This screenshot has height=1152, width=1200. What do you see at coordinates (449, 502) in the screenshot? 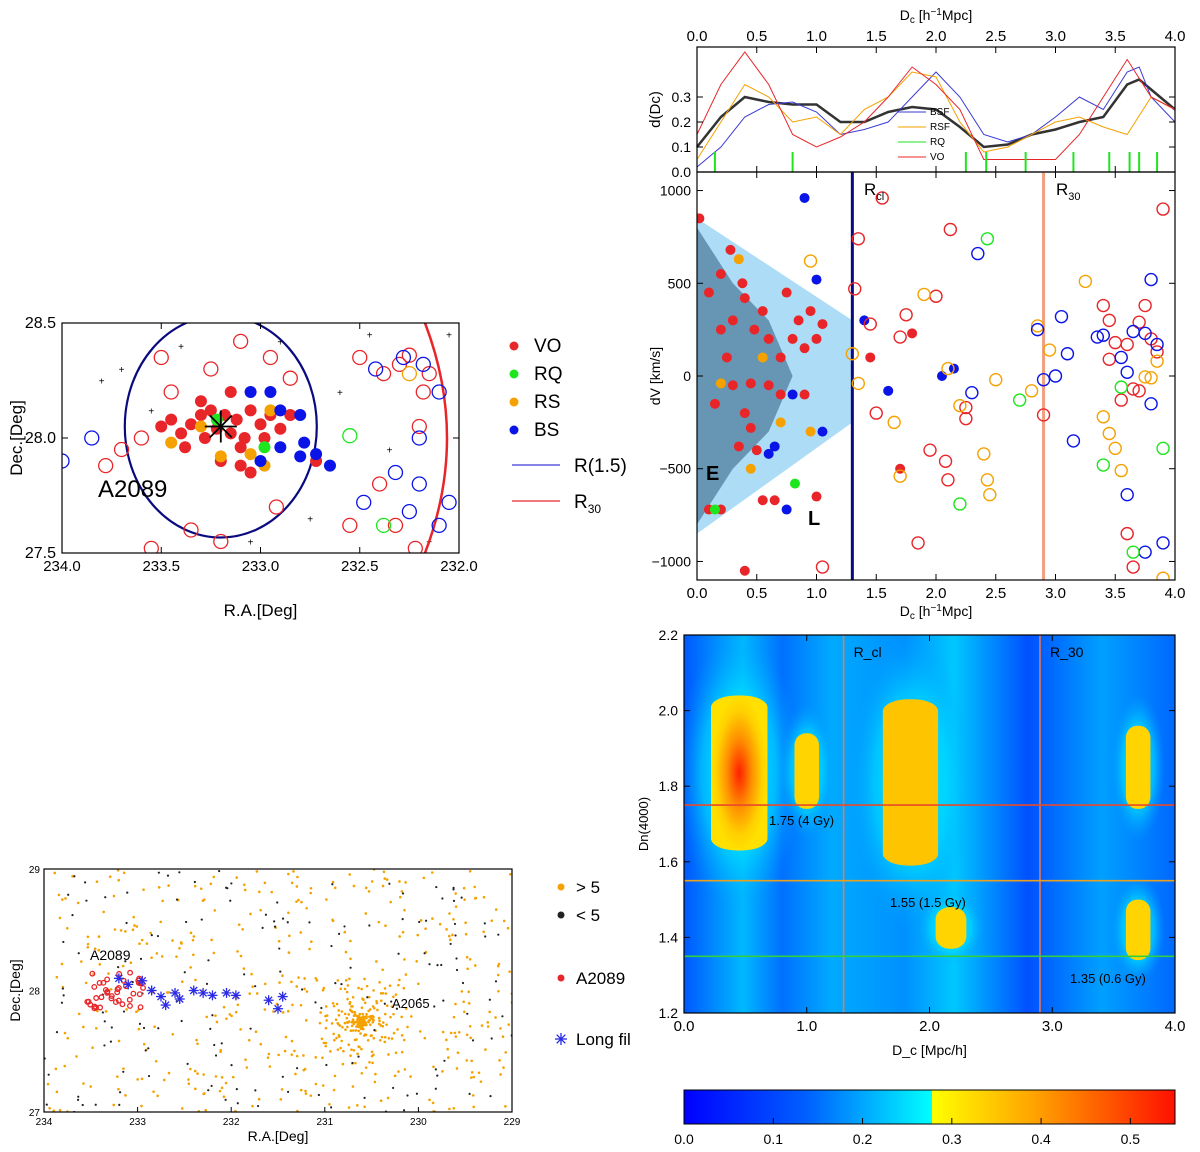
I see `galaxy-ring-bs-field` at bounding box center [449, 502].